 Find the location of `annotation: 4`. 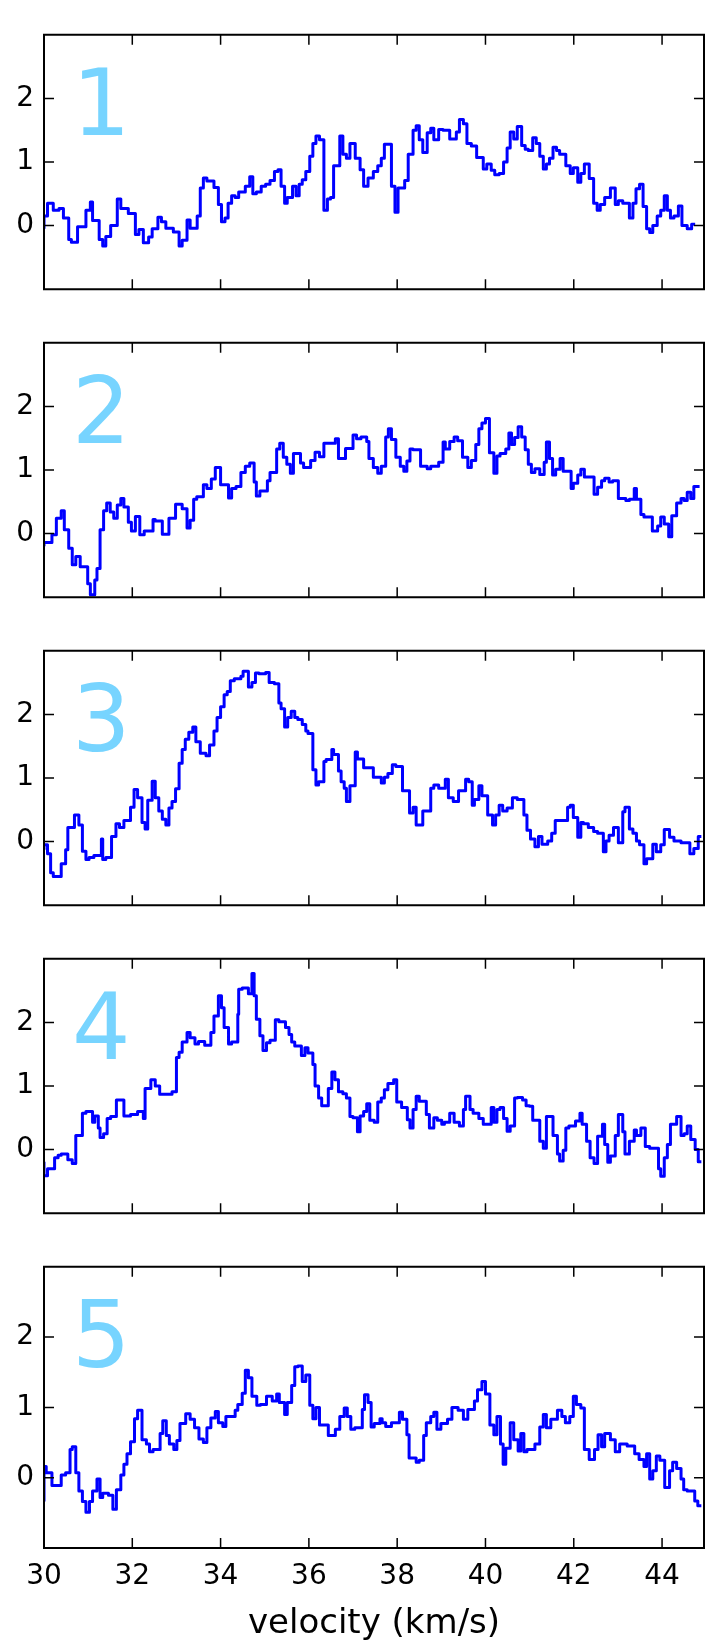

annotation: 4 is located at coordinates (101, 1027).